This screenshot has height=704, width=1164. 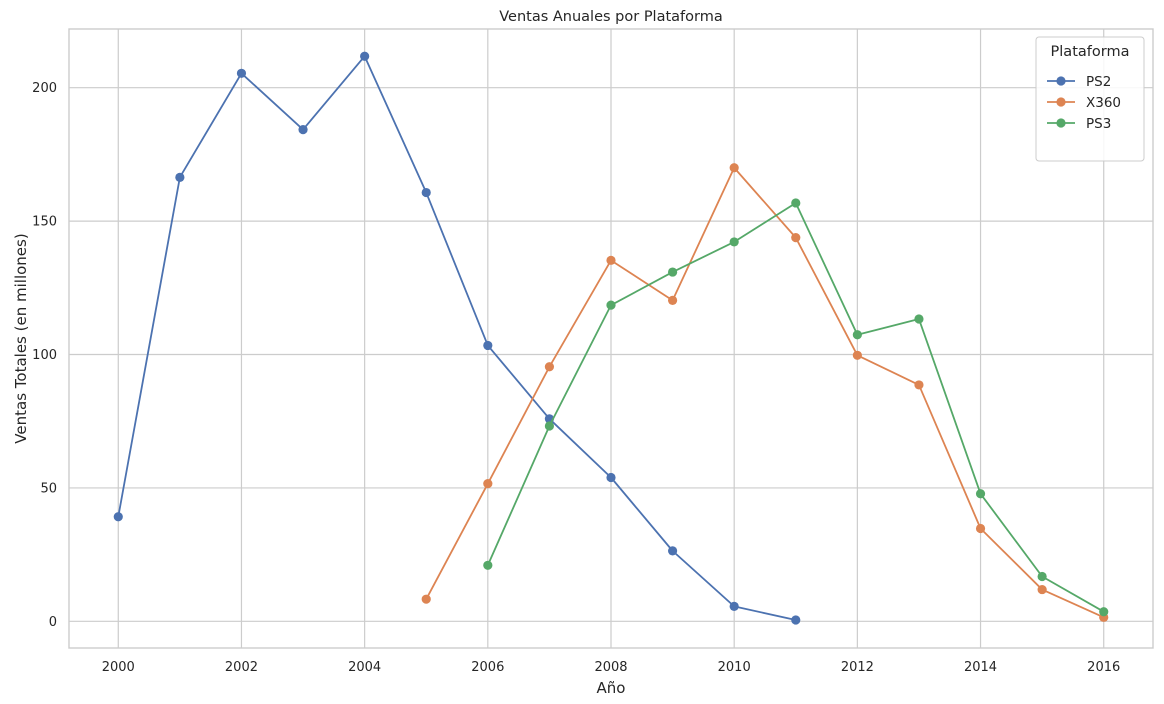 I want to click on y-axis-label: Ventas Totales (en millones), so click(x=21, y=338).